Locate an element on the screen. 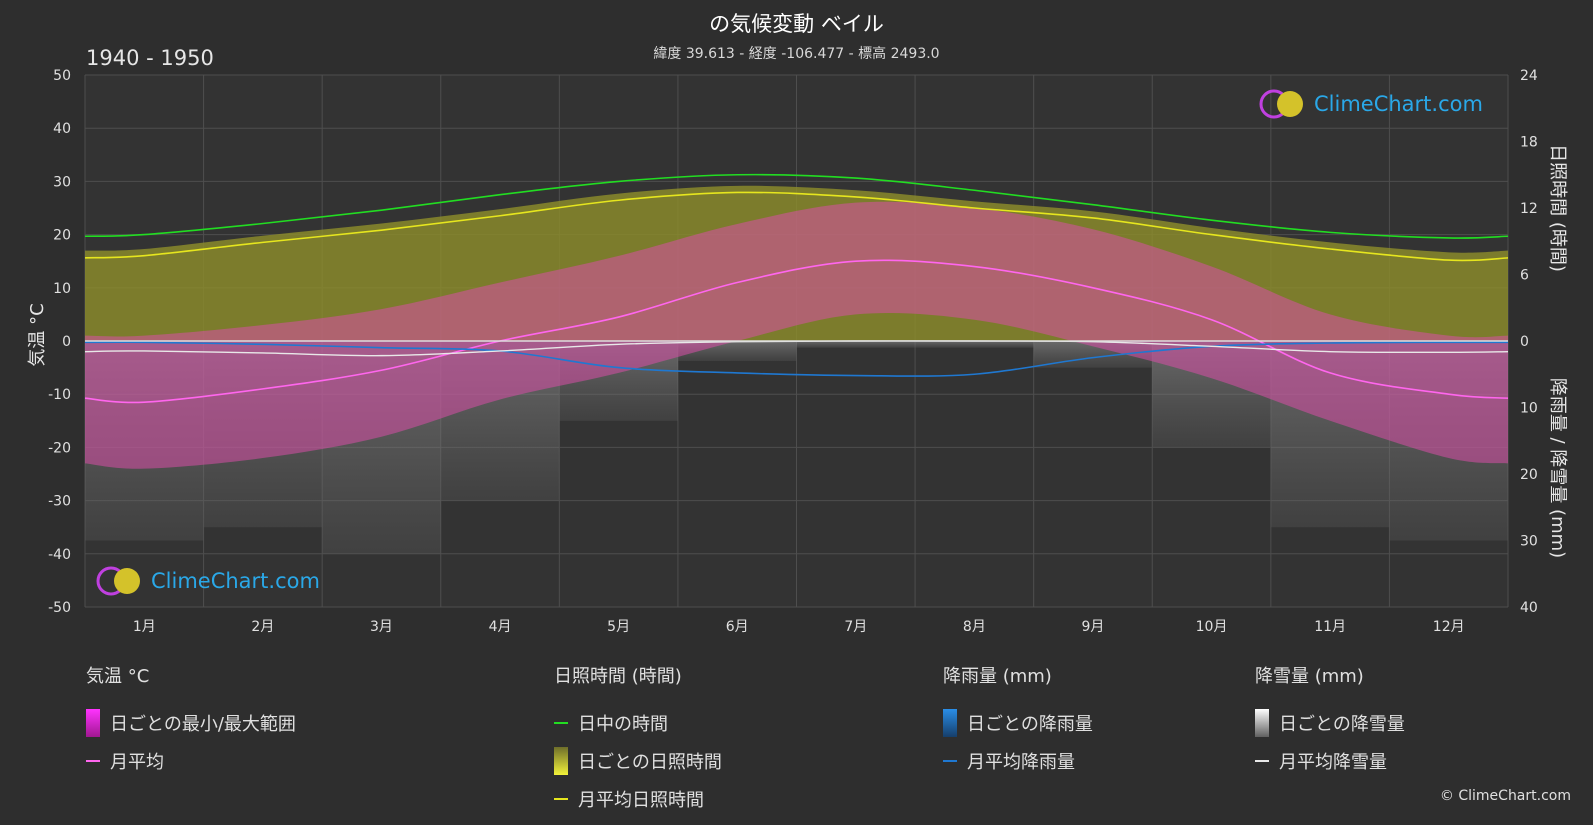  legend-item: 月平均降雨量 is located at coordinates (1018, 761).